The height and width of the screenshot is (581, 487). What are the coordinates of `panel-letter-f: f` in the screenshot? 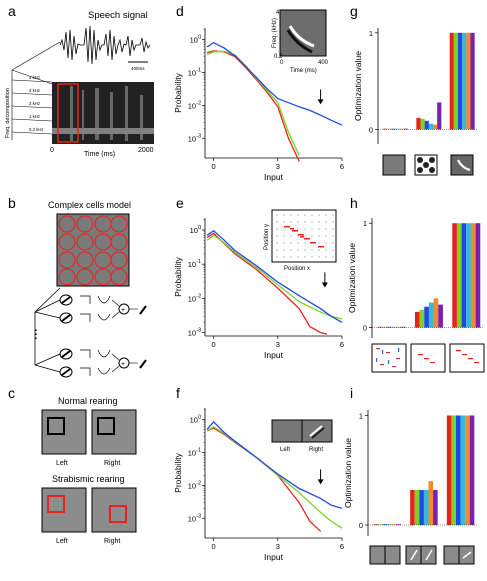 It's located at (178, 393).